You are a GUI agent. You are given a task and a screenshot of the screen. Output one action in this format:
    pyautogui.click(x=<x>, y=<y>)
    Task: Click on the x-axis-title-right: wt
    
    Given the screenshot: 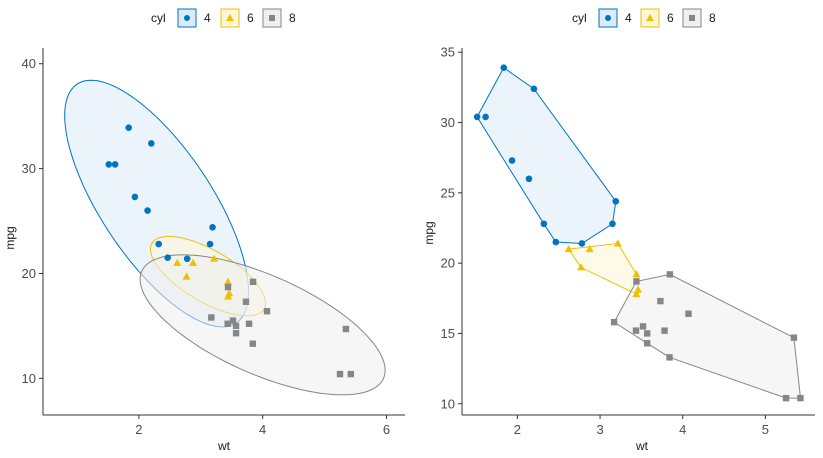 What is the action you would take?
    pyautogui.click(x=642, y=446)
    